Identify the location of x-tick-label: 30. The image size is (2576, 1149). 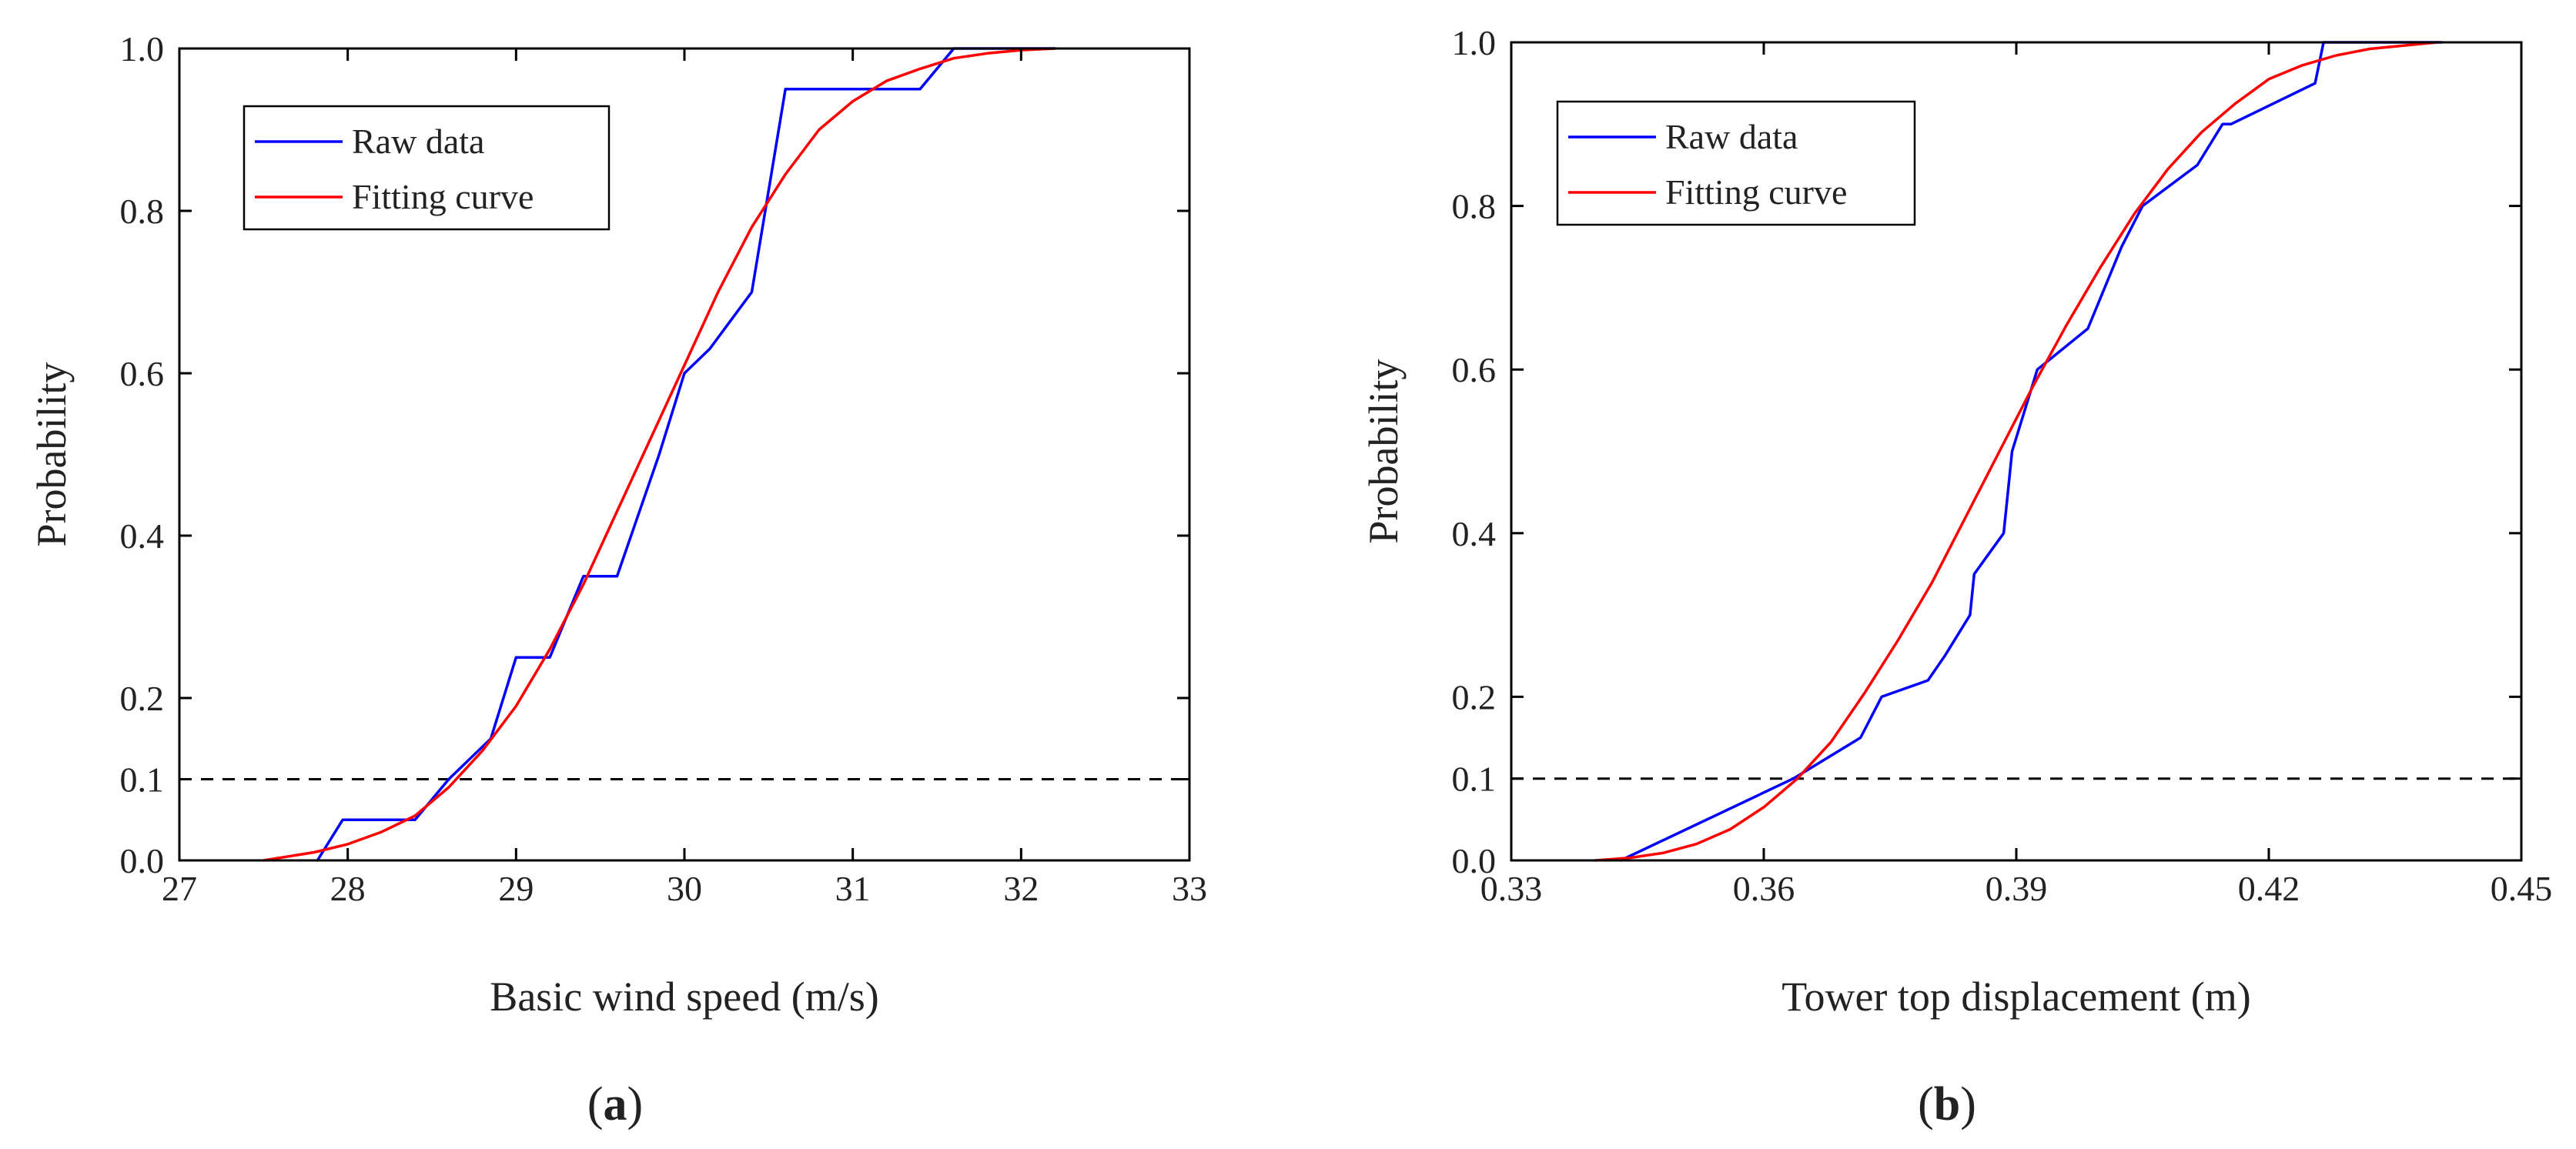
(684, 888).